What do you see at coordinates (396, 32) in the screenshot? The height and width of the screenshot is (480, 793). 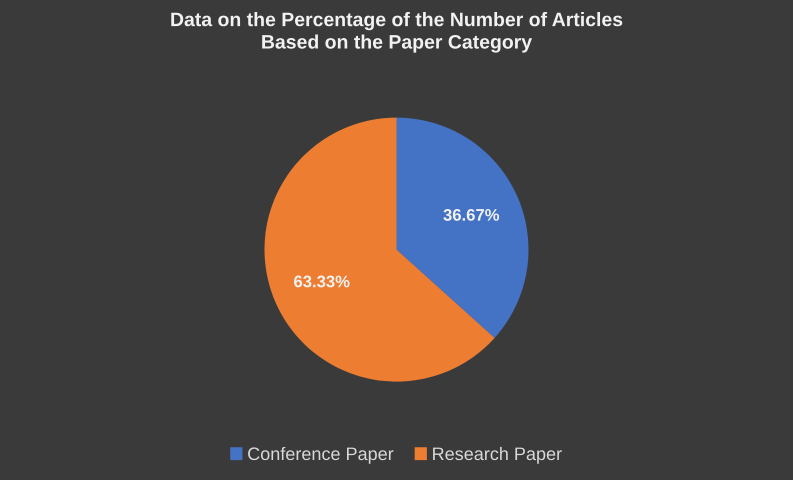 I see `chart-title: Data on the Percentage of the Number of Articles Based on the Paper Category` at bounding box center [396, 32].